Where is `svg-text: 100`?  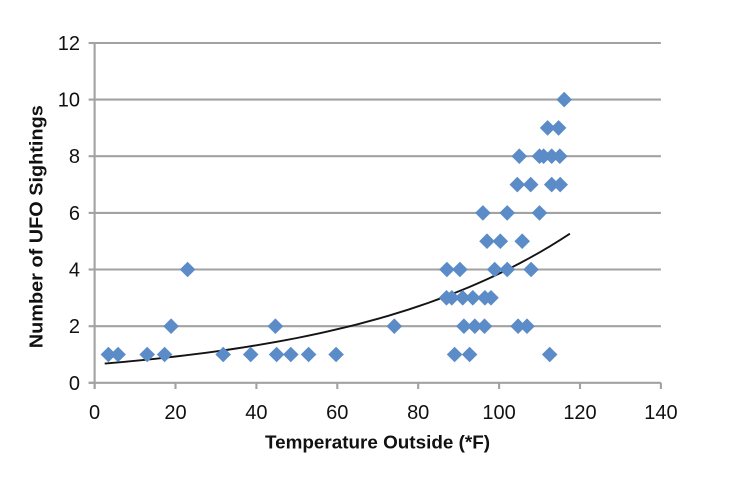
svg-text: 100 is located at coordinates (498, 413).